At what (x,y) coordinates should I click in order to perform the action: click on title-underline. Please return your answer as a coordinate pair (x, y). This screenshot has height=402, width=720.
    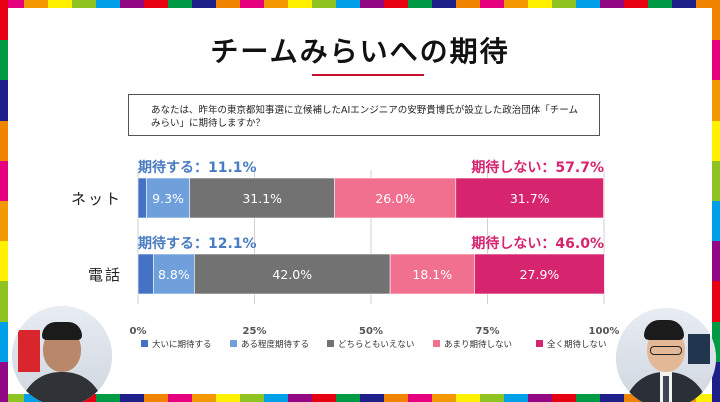
    Looking at the image, I should click on (368, 75).